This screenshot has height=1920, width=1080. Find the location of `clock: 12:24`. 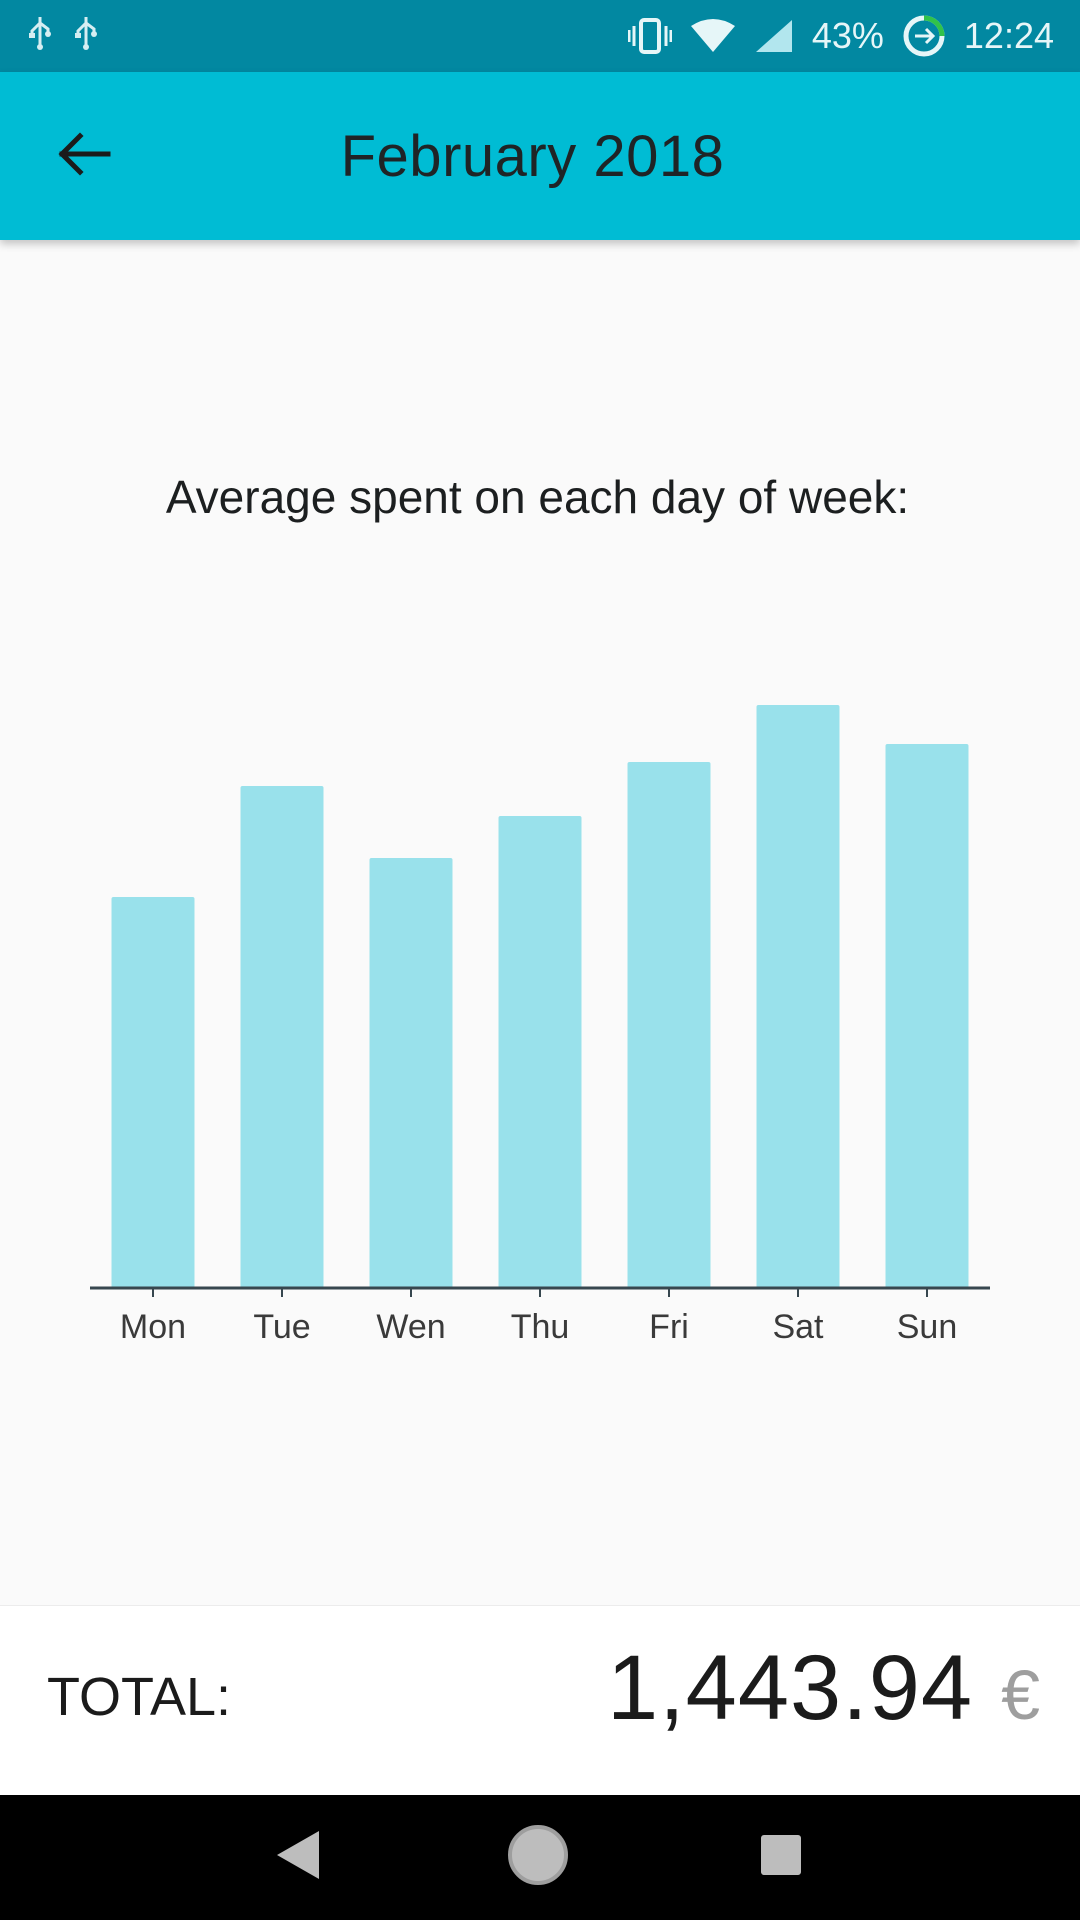

clock: 12:24 is located at coordinates (1008, 35).